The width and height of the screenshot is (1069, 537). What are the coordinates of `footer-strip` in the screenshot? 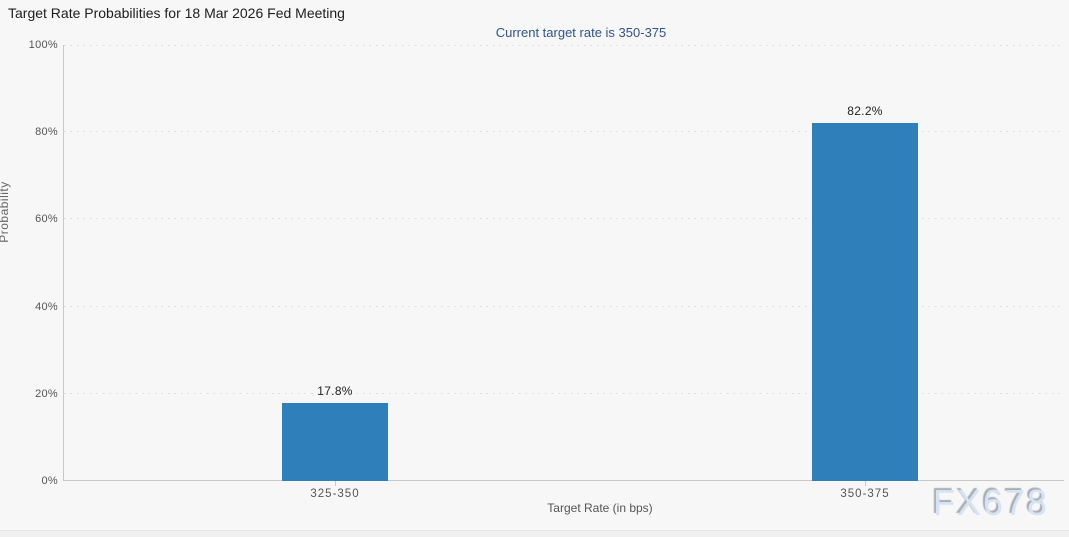 It's located at (534, 533).